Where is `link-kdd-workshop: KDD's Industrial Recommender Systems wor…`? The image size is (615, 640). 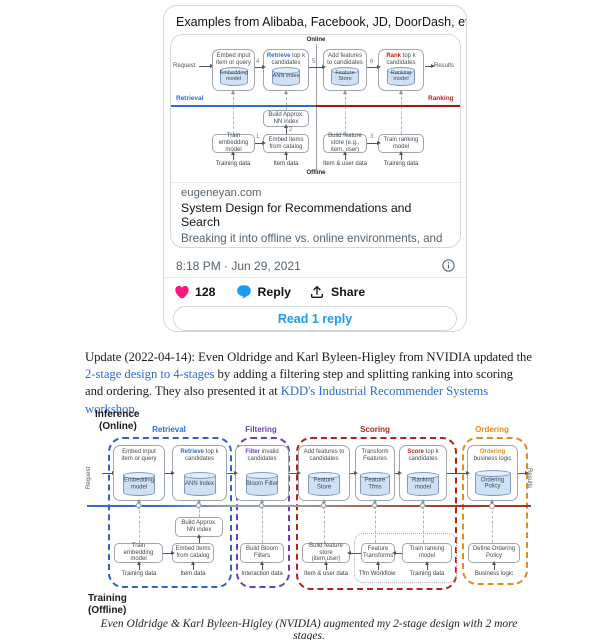
link-kdd-workshop: KDD's Industrial Recommender Systems wor… is located at coordinates (287, 400).